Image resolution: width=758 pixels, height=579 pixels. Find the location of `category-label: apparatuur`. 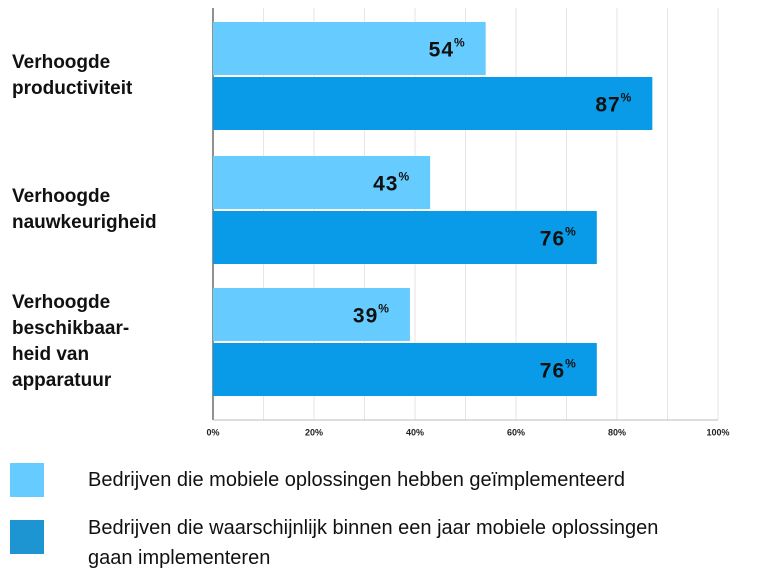

category-label: apparatuur is located at coordinates (62, 380).